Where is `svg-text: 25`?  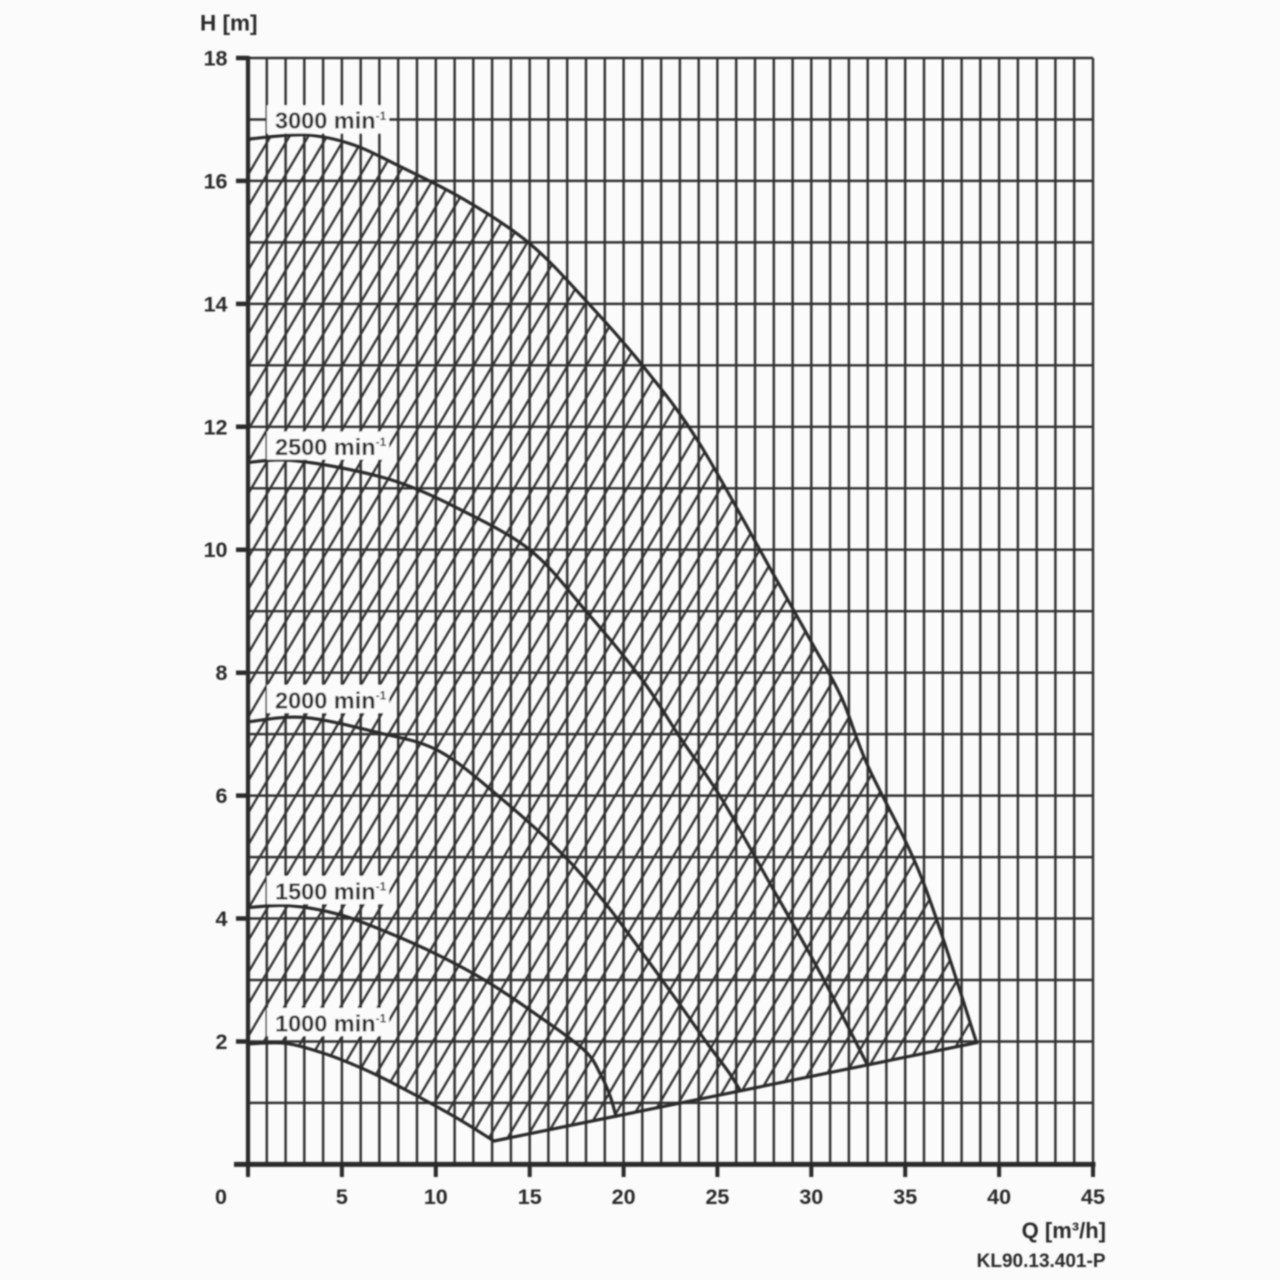
svg-text: 25 is located at coordinates (717, 1197).